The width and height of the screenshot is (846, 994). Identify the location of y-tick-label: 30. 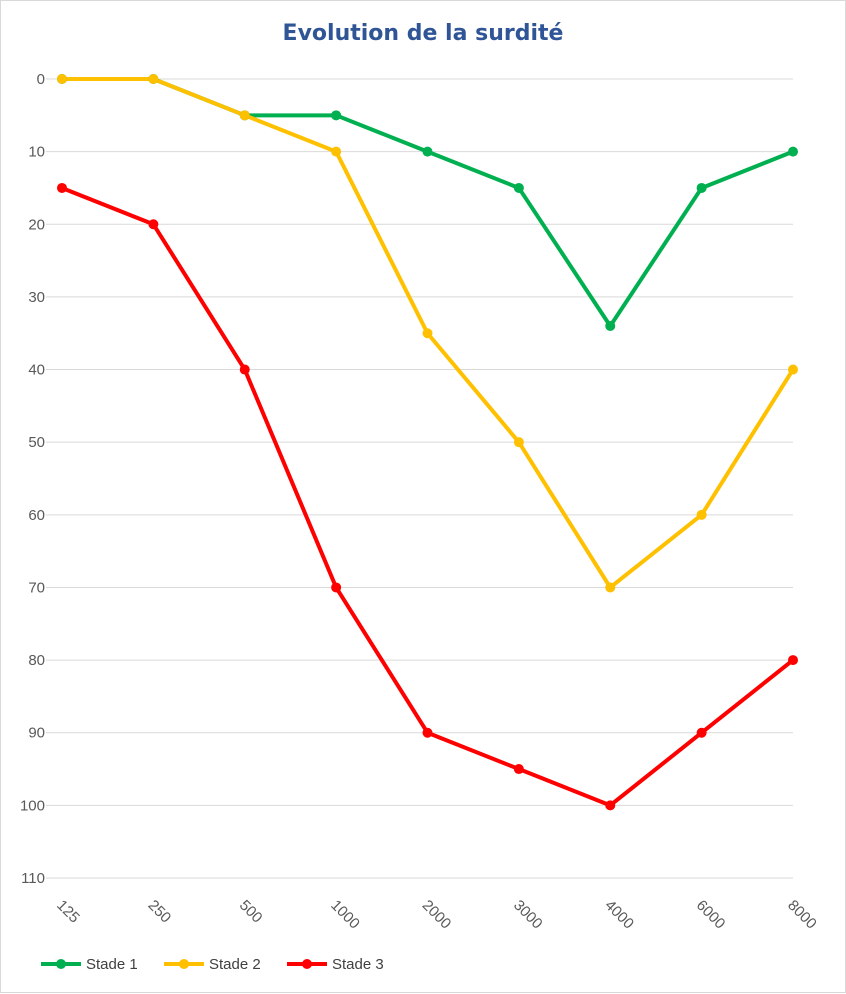
(36, 297).